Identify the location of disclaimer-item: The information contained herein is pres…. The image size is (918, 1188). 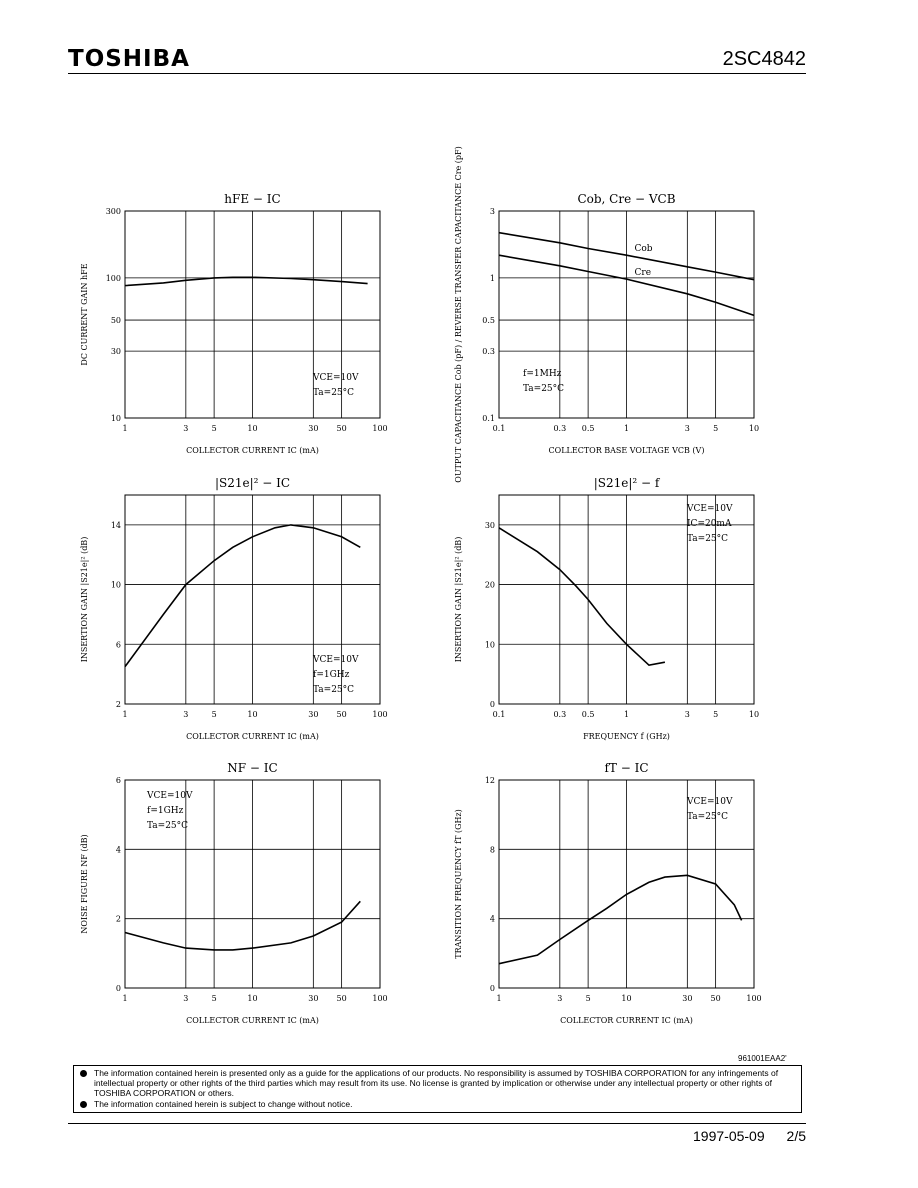
(437, 1083).